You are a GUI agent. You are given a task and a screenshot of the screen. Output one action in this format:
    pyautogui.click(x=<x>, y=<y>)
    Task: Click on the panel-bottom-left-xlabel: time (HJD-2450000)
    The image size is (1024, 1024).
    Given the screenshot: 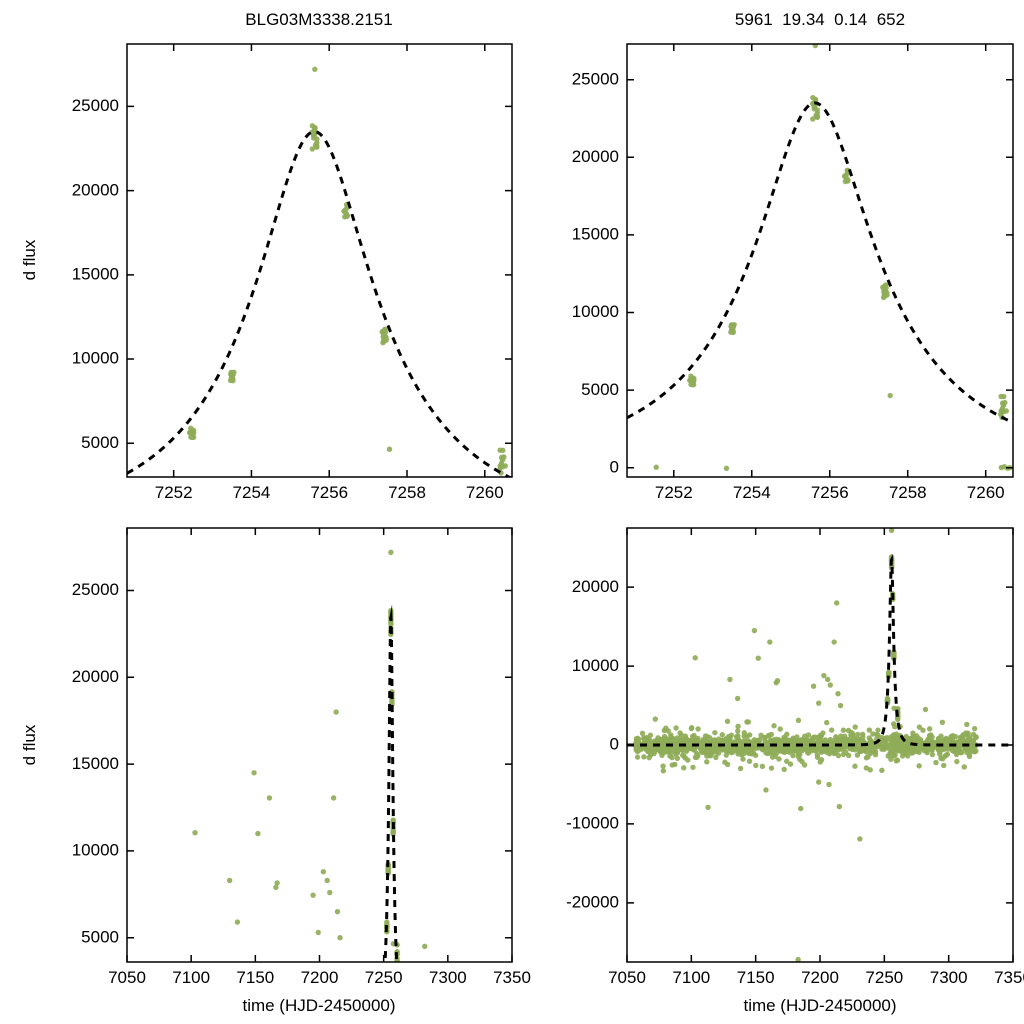 What is the action you would take?
    pyautogui.click(x=319, y=1005)
    